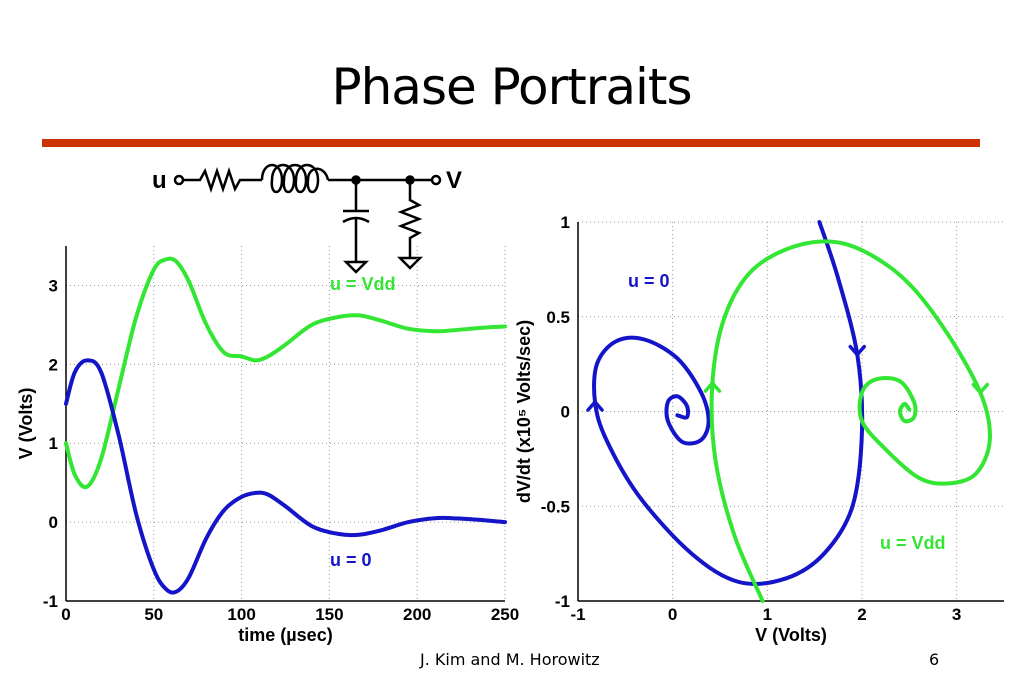 The width and height of the screenshot is (1023, 682). What do you see at coordinates (861, 614) in the screenshot?
I see `x-tick-label: 2` at bounding box center [861, 614].